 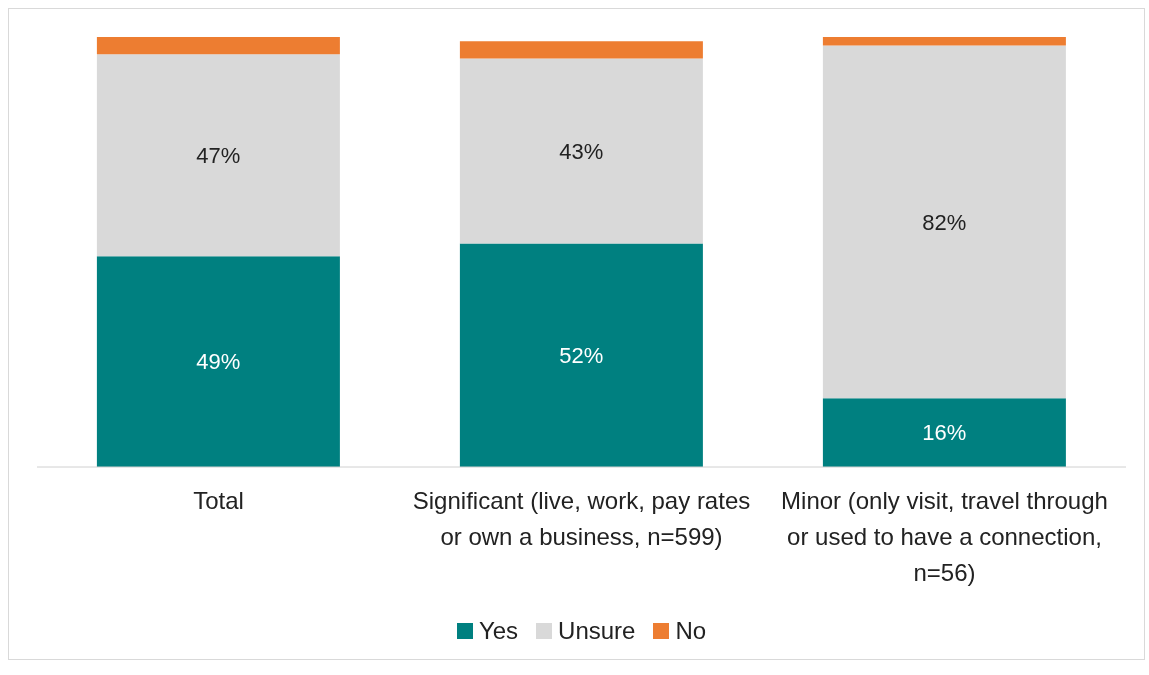 I want to click on data-label: 16%, so click(x=944, y=433).